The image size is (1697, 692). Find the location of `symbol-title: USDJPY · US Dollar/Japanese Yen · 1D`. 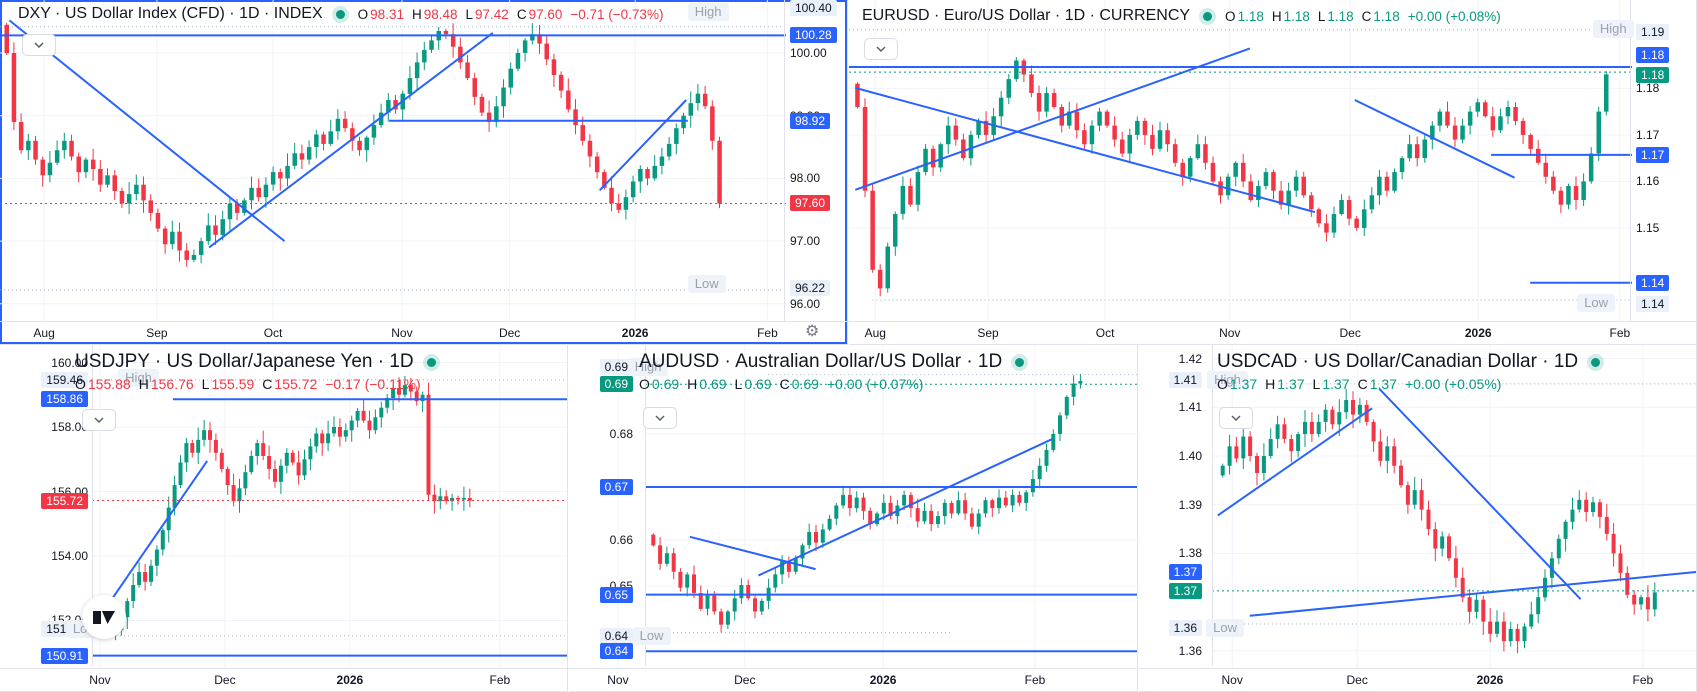

symbol-title: USDJPY · US Dollar/Japanese Yen · 1D is located at coordinates (244, 361).